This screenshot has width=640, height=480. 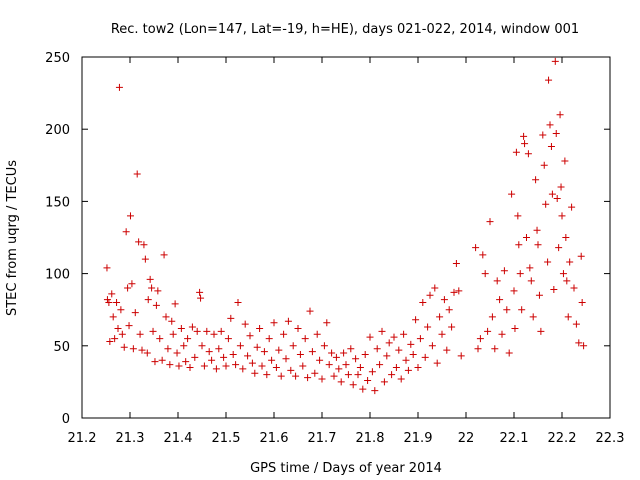 I want to click on y-axis-title: STEC from uqrg / TECUs, so click(x=12, y=238).